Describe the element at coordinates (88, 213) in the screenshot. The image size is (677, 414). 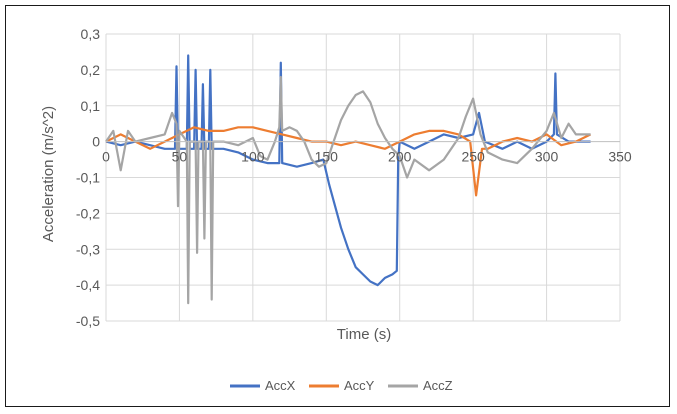
I see `y-tick-label: -0,2` at that location.